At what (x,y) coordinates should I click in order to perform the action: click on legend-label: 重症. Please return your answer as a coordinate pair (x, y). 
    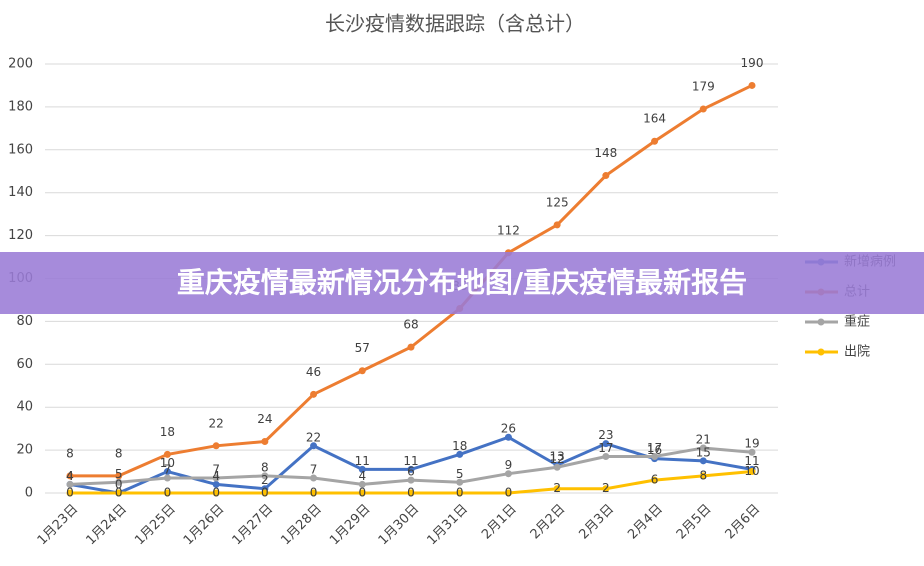
    Looking at the image, I should click on (857, 322).